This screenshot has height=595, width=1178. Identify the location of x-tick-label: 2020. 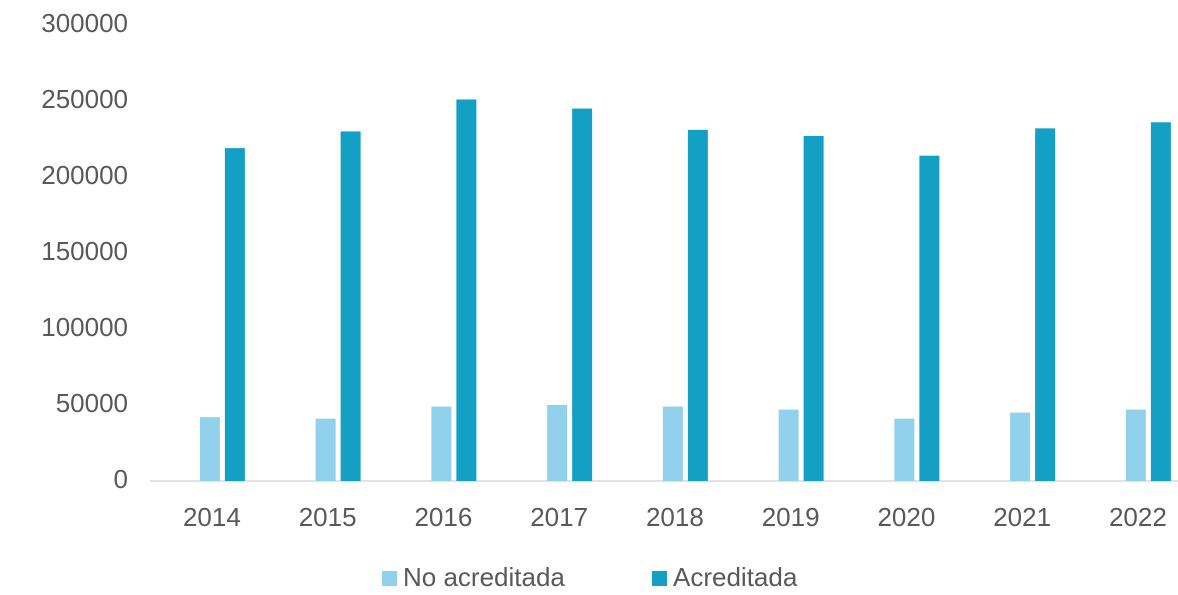
(906, 517).